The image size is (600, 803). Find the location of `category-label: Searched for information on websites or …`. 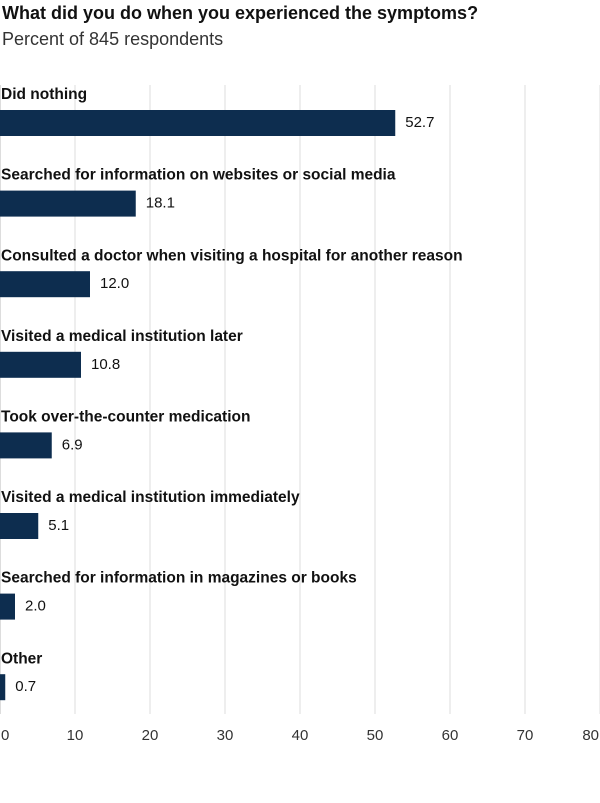

category-label: Searched for information on websites or … is located at coordinates (198, 175).